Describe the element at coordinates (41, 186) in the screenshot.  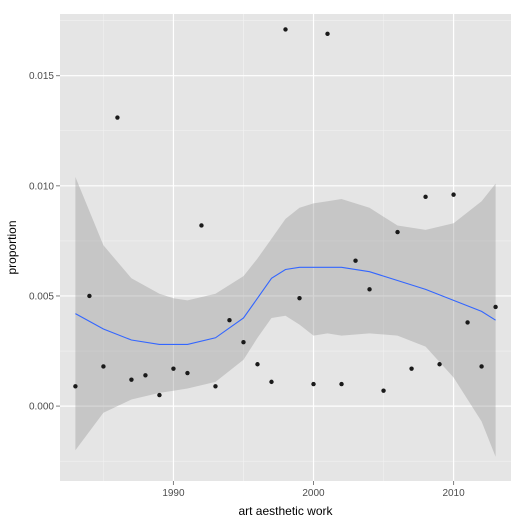
I see `y-tick-label: 0.010` at that location.